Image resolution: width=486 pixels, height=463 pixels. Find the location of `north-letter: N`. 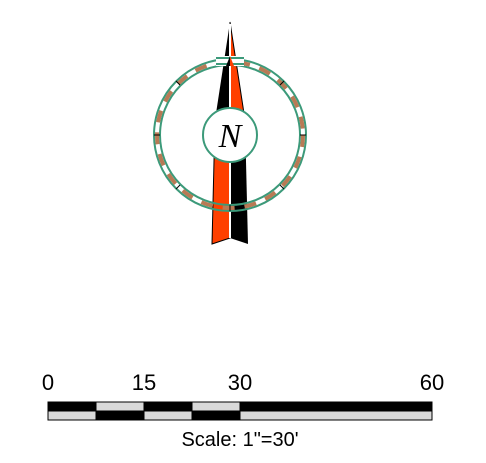

north-letter: N is located at coordinates (231, 136).